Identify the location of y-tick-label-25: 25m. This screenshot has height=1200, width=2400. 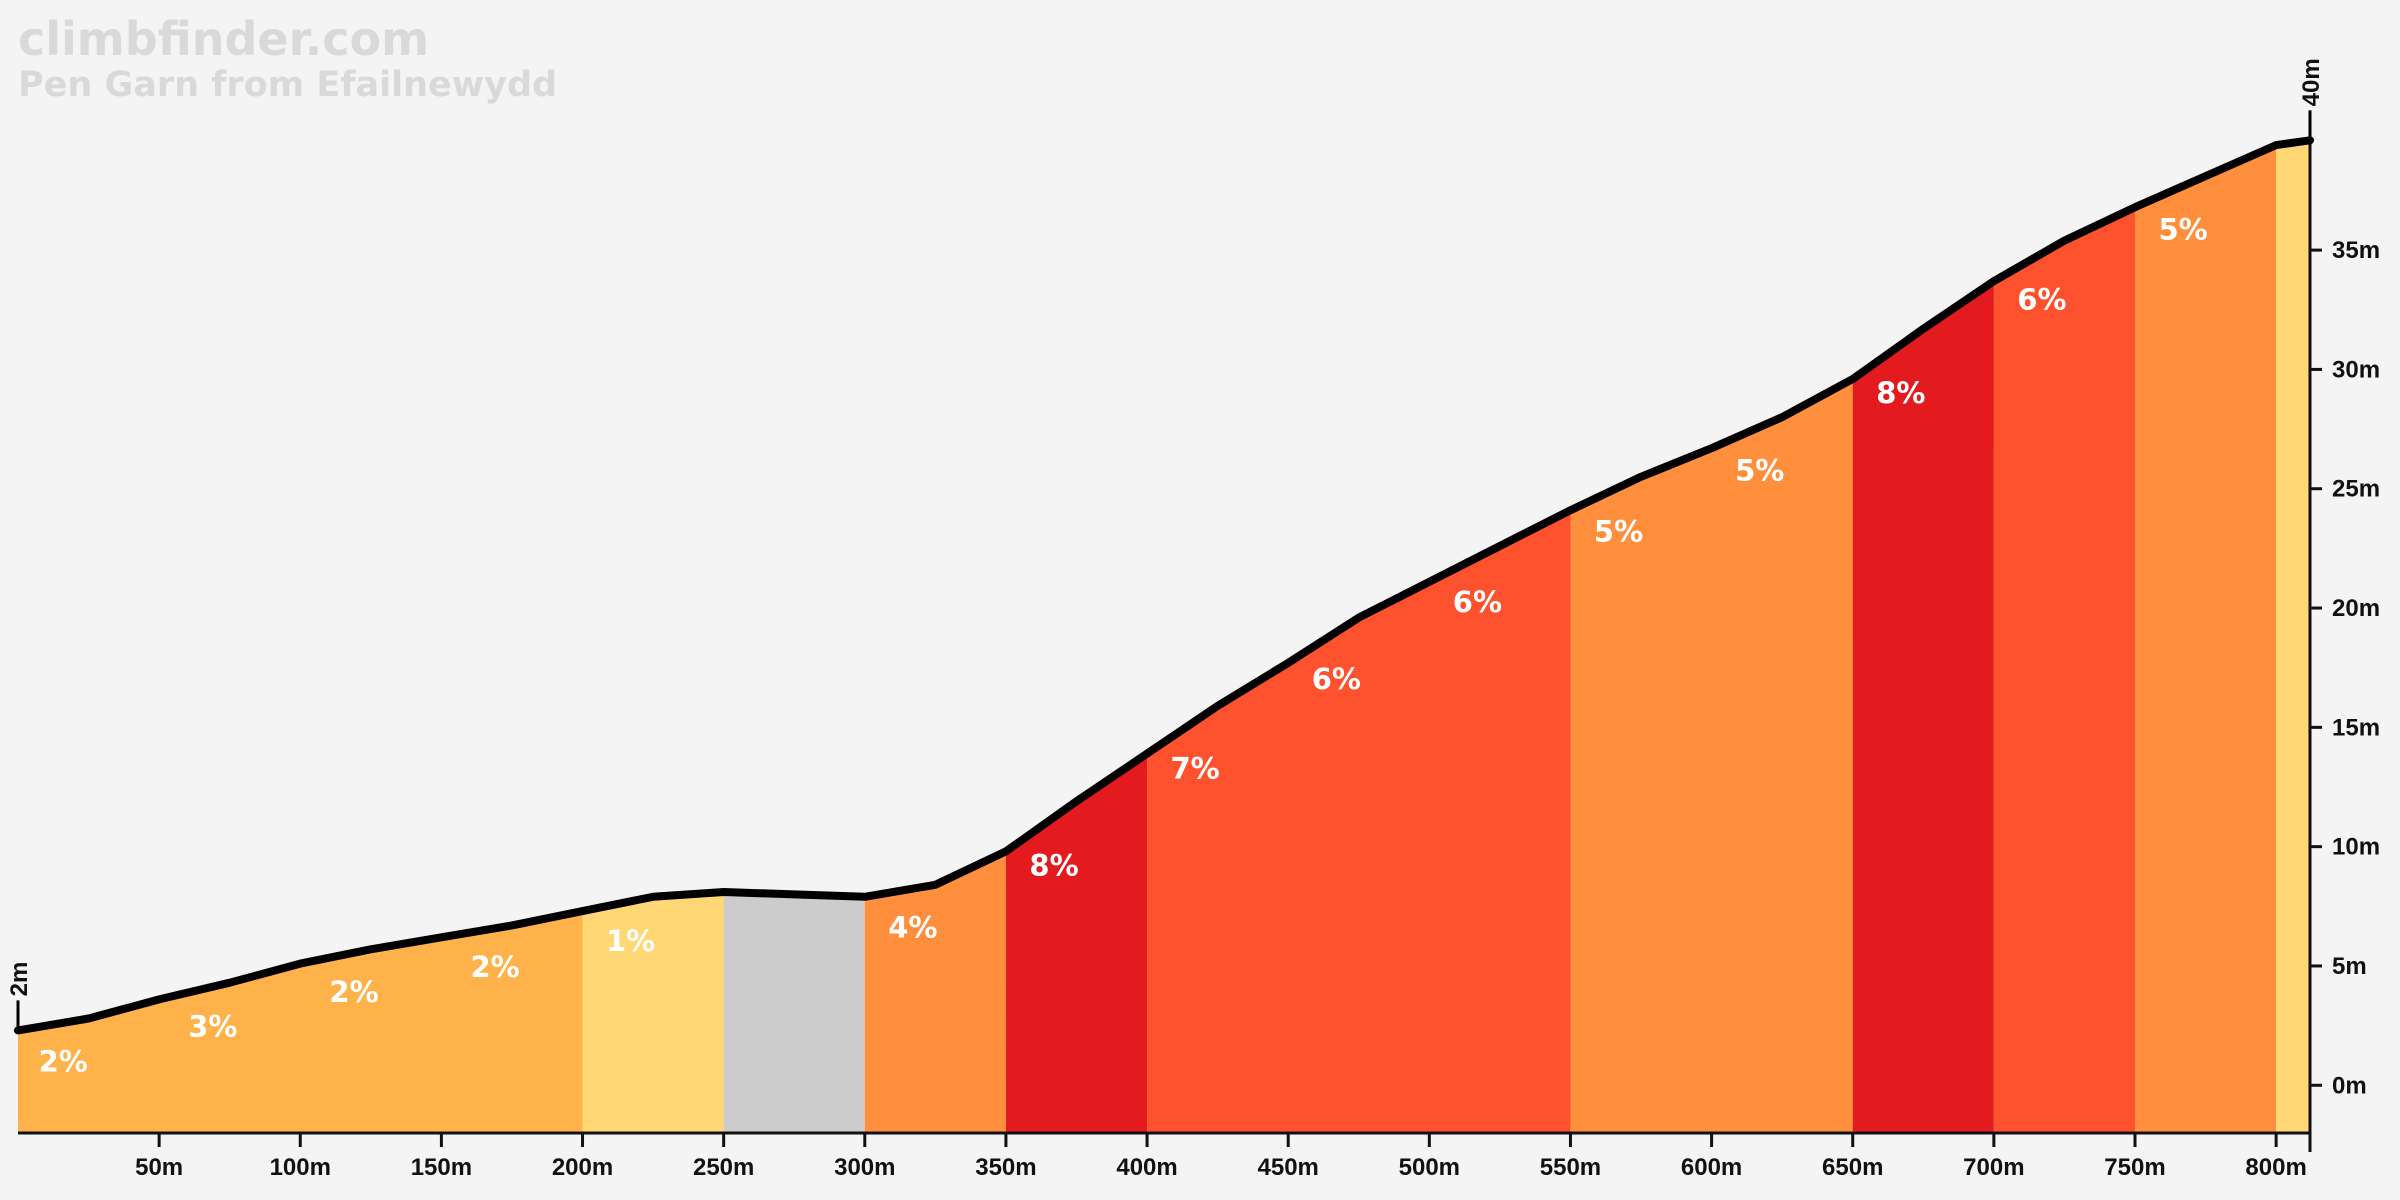
(2356, 489).